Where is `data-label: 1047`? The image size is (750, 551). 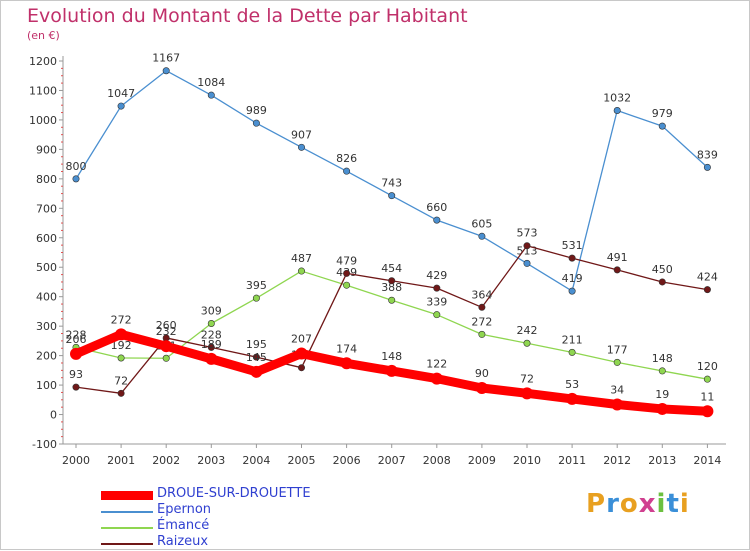
data-label: 1047 is located at coordinates (121, 93).